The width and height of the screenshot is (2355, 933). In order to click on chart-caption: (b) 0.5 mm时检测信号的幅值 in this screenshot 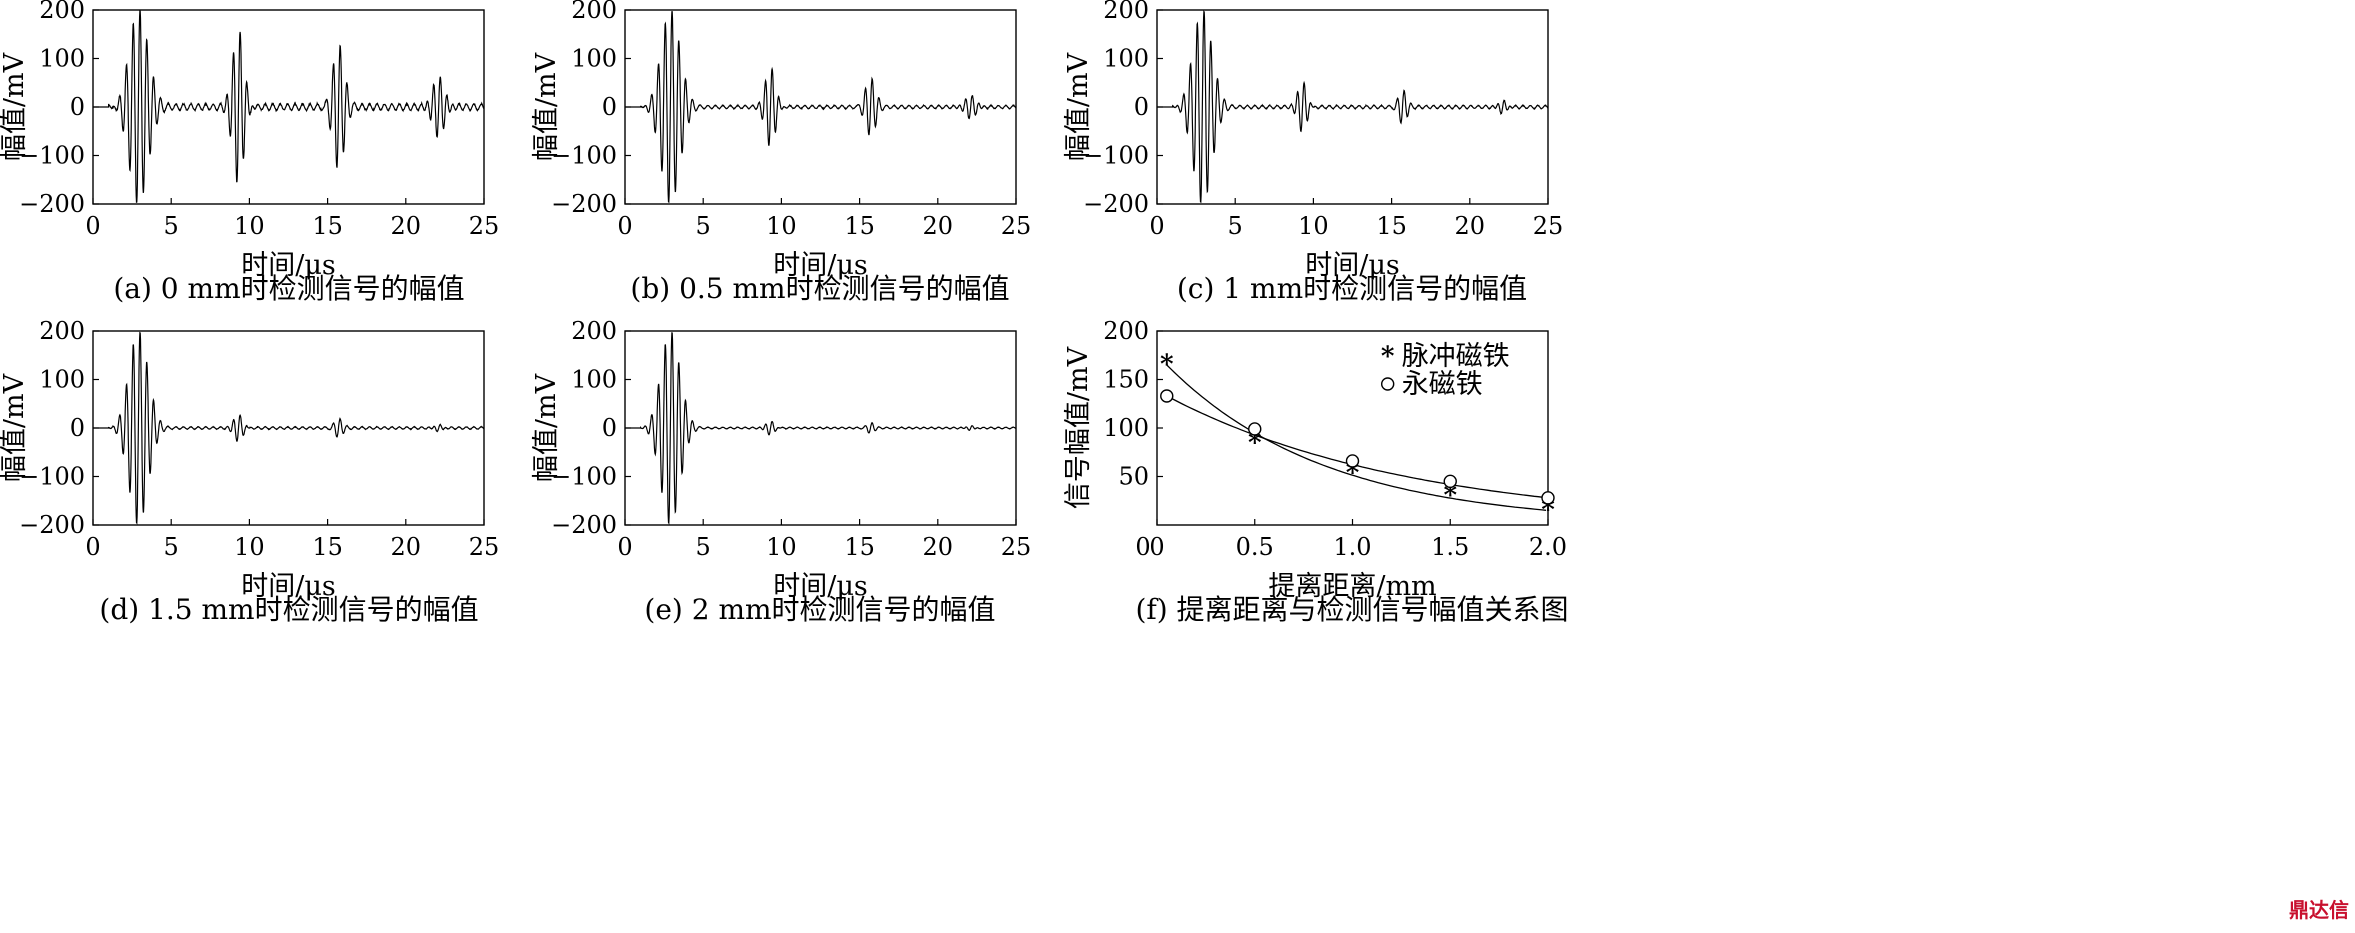, I will do `click(819, 288)`.